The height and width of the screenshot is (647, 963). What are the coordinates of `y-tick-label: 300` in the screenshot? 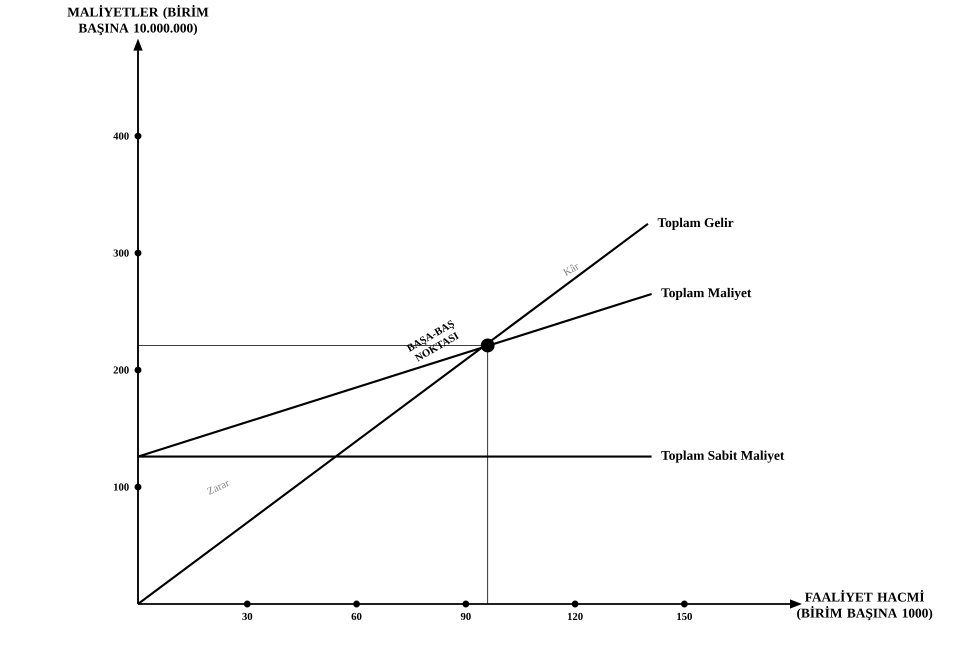 It's located at (121, 253).